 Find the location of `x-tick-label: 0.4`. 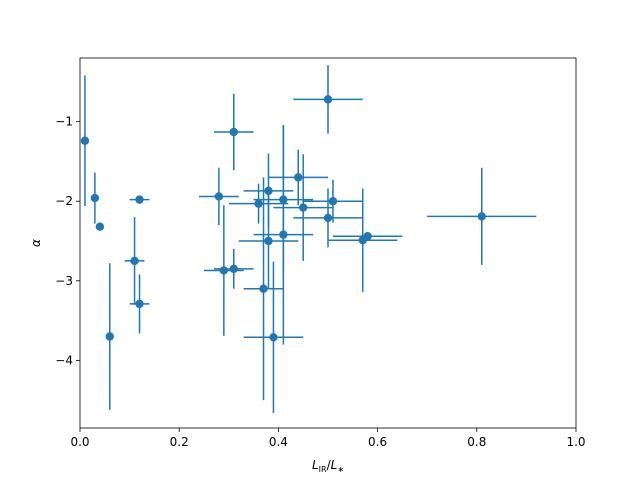

x-tick-label: 0.4 is located at coordinates (278, 442).